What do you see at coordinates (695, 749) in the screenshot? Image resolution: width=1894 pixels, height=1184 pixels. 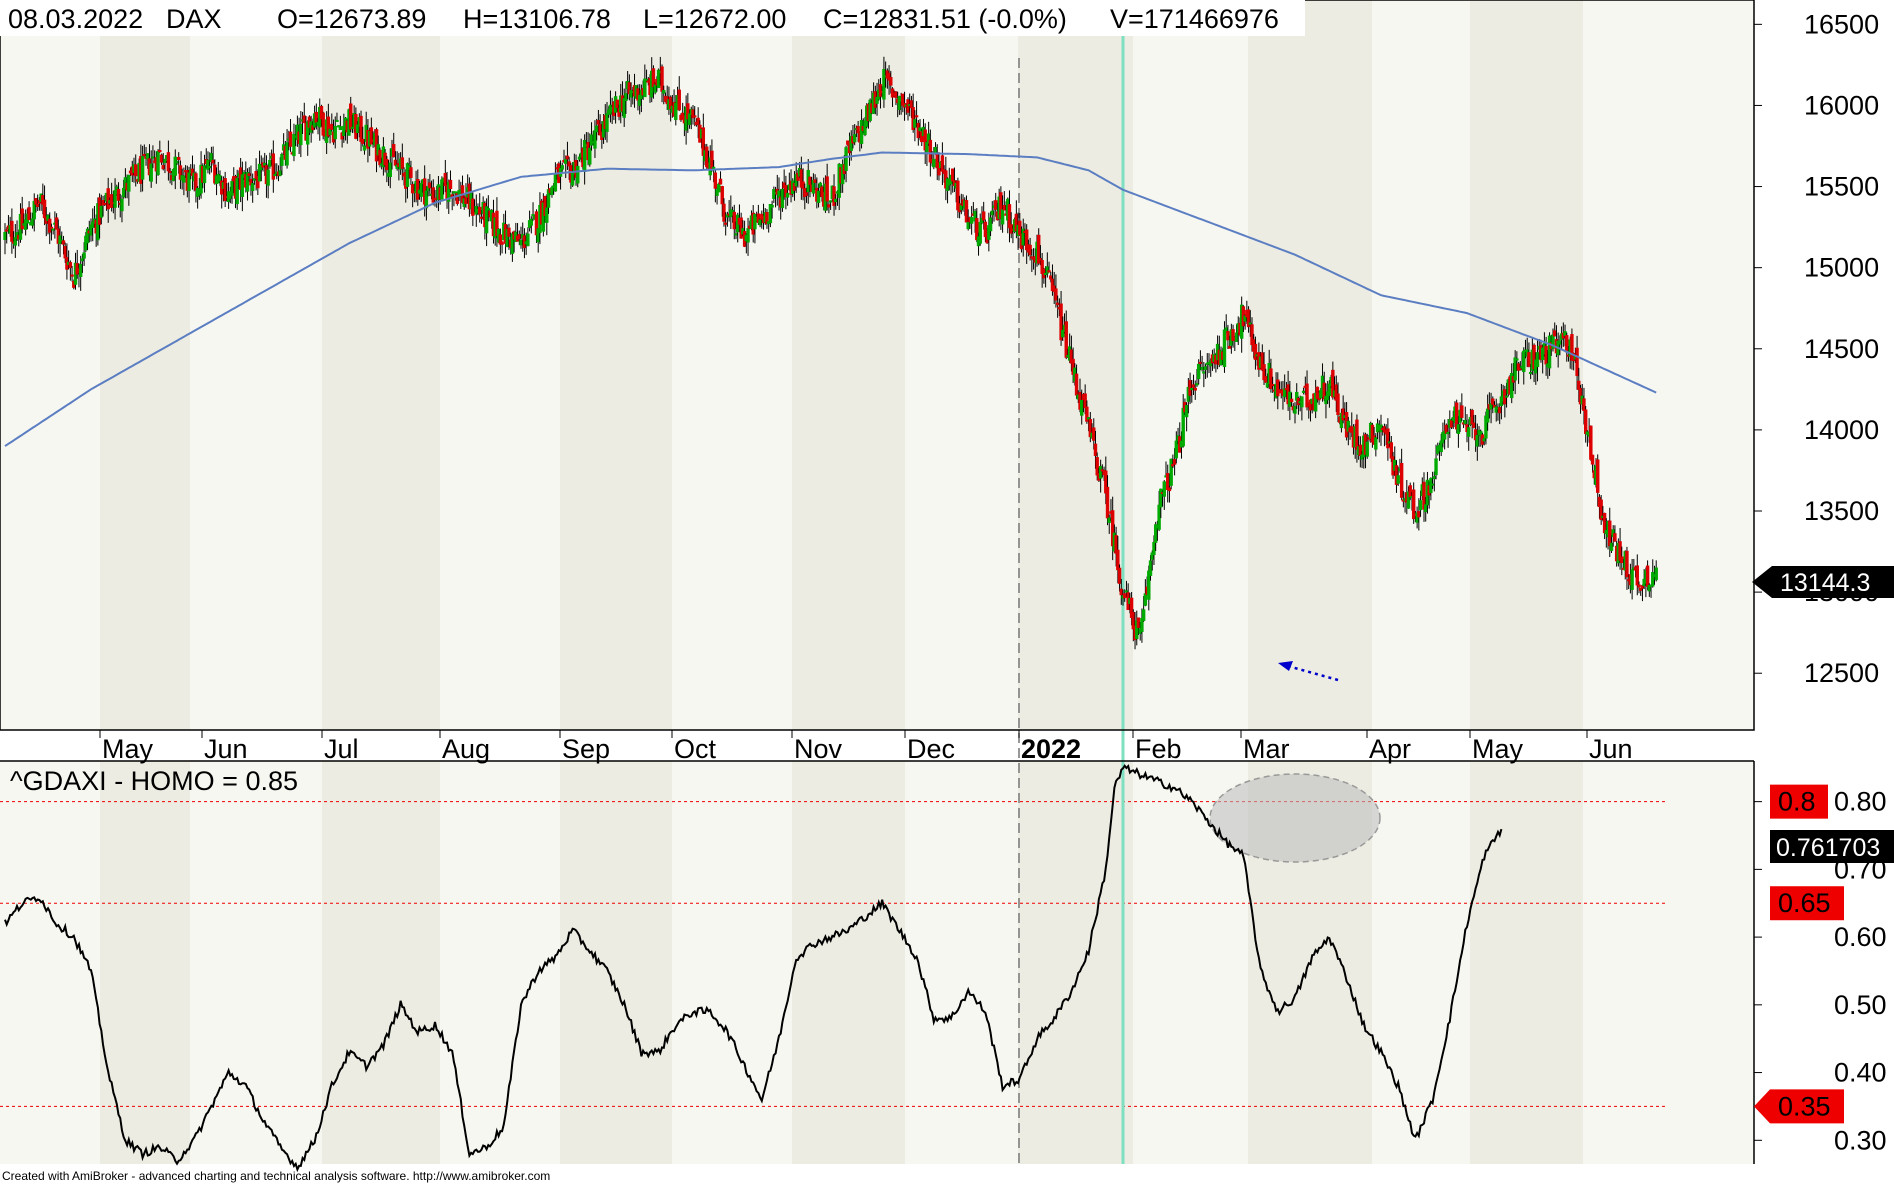 I see `time-tick-label: Oct` at bounding box center [695, 749].